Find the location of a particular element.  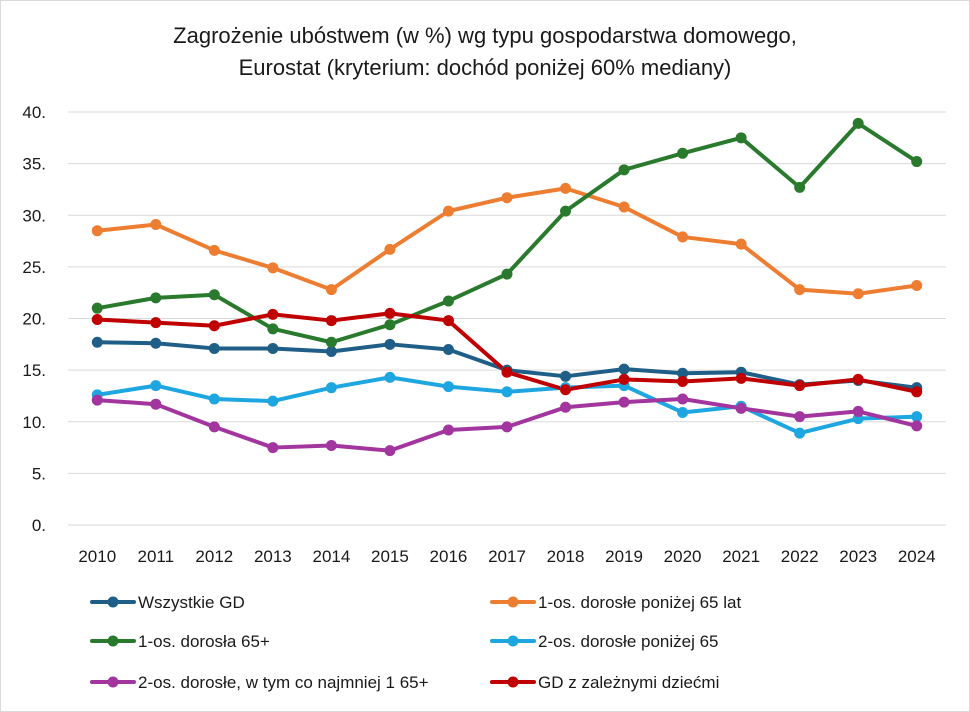

x-tick-label: 2022 is located at coordinates (800, 556).